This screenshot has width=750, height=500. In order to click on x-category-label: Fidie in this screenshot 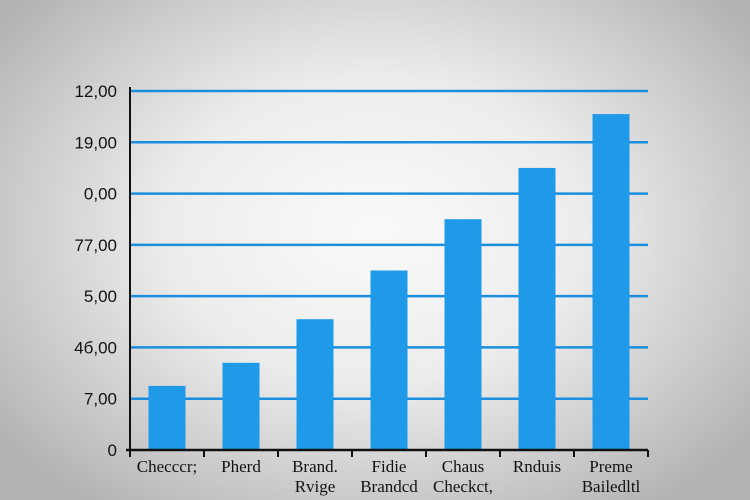, I will do `click(389, 466)`.